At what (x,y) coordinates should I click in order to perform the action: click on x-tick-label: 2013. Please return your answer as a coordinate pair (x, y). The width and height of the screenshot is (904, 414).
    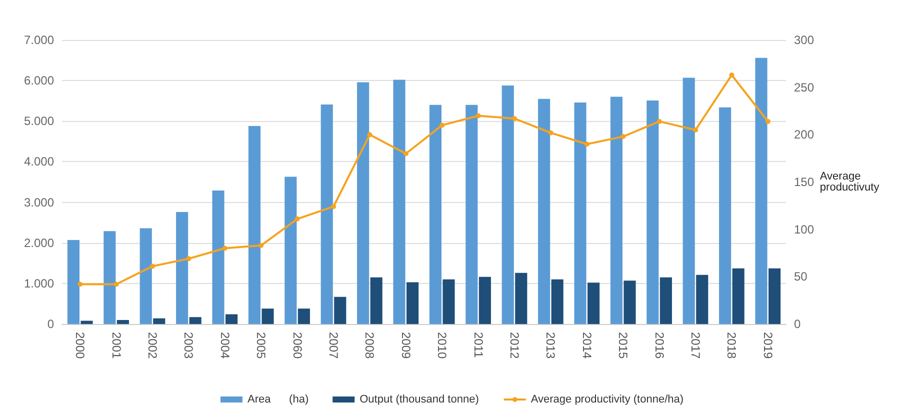
    Looking at the image, I should click on (551, 346).